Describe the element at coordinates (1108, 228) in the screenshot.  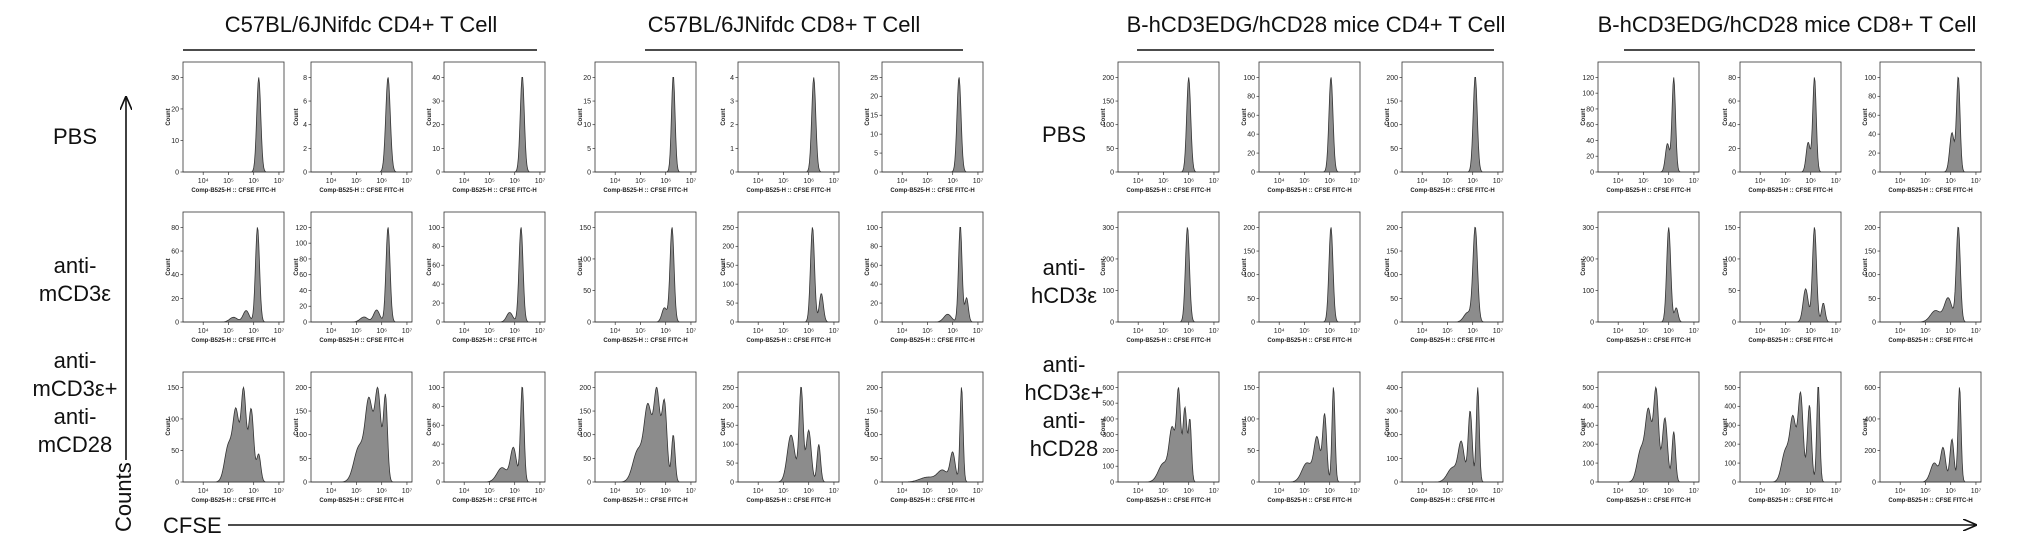
I see `y-tick-label: 300` at that location.